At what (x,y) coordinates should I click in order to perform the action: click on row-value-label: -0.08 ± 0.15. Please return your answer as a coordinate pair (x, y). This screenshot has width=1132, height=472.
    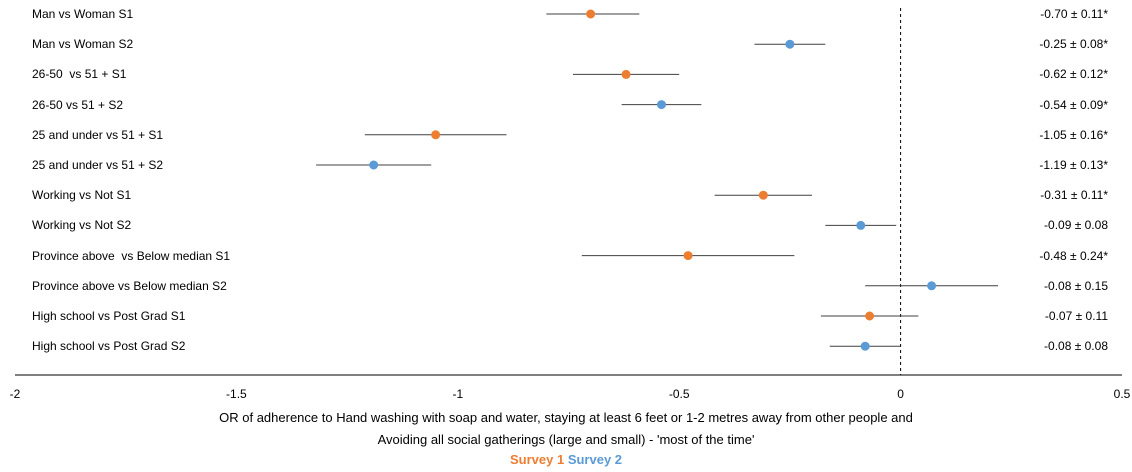
    Looking at the image, I should click on (1076, 285).